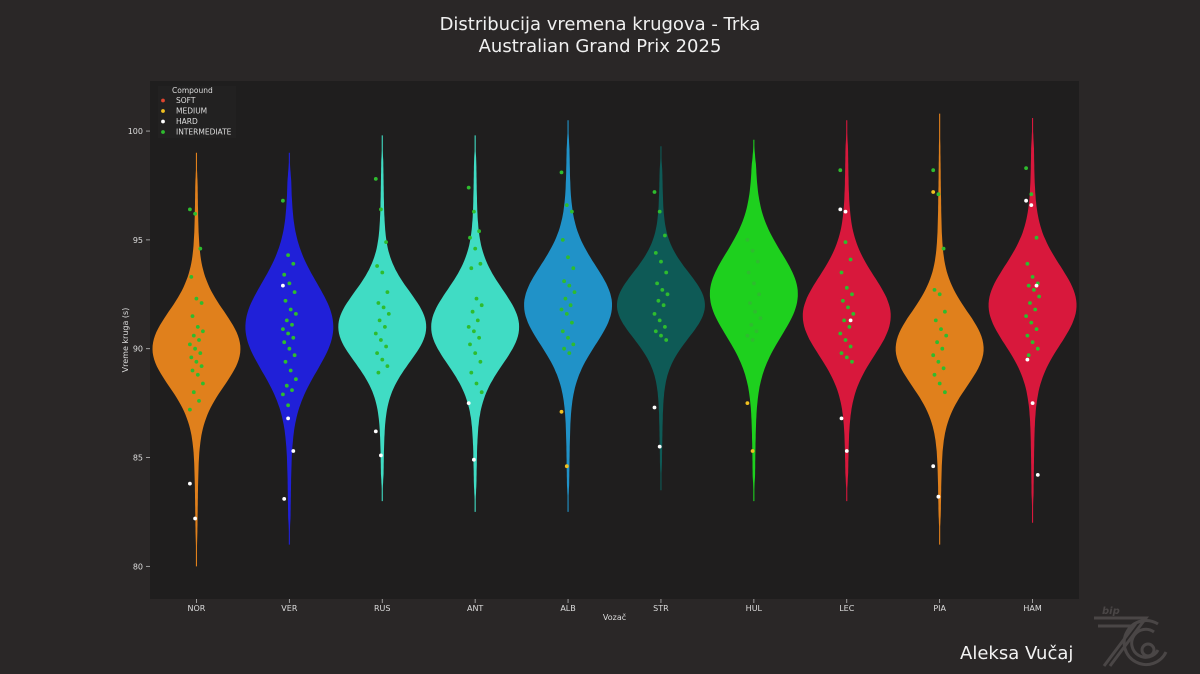  Describe the element at coordinates (753, 320) in the screenshot. I see `violin-hul` at that location.